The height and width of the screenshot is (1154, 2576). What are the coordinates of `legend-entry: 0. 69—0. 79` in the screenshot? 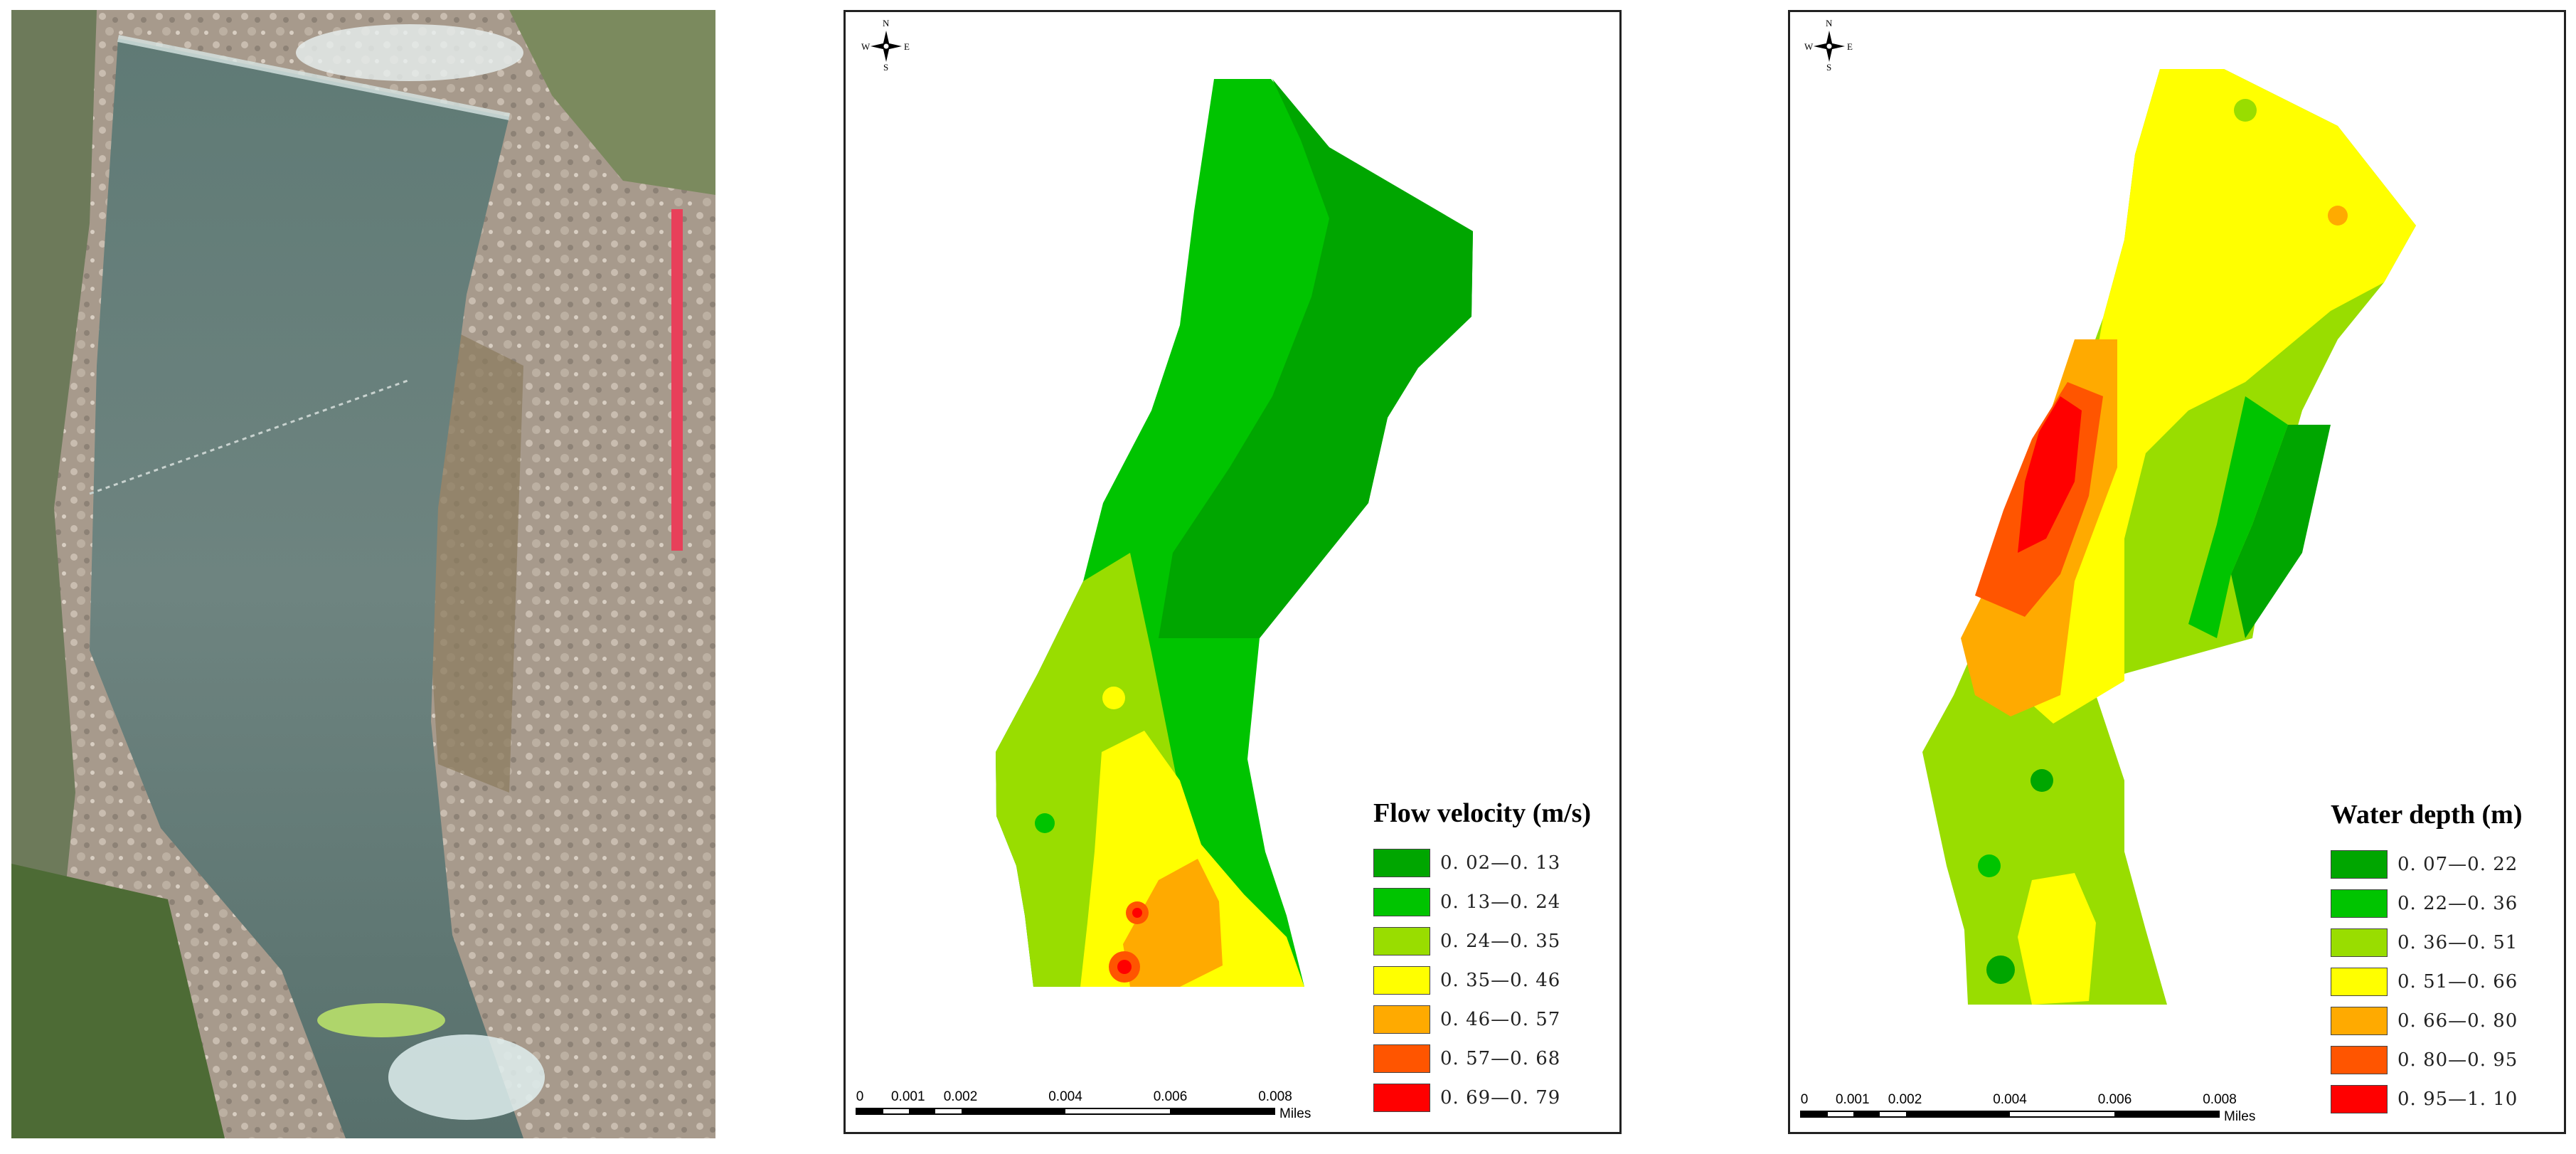 It's located at (1482, 1097).